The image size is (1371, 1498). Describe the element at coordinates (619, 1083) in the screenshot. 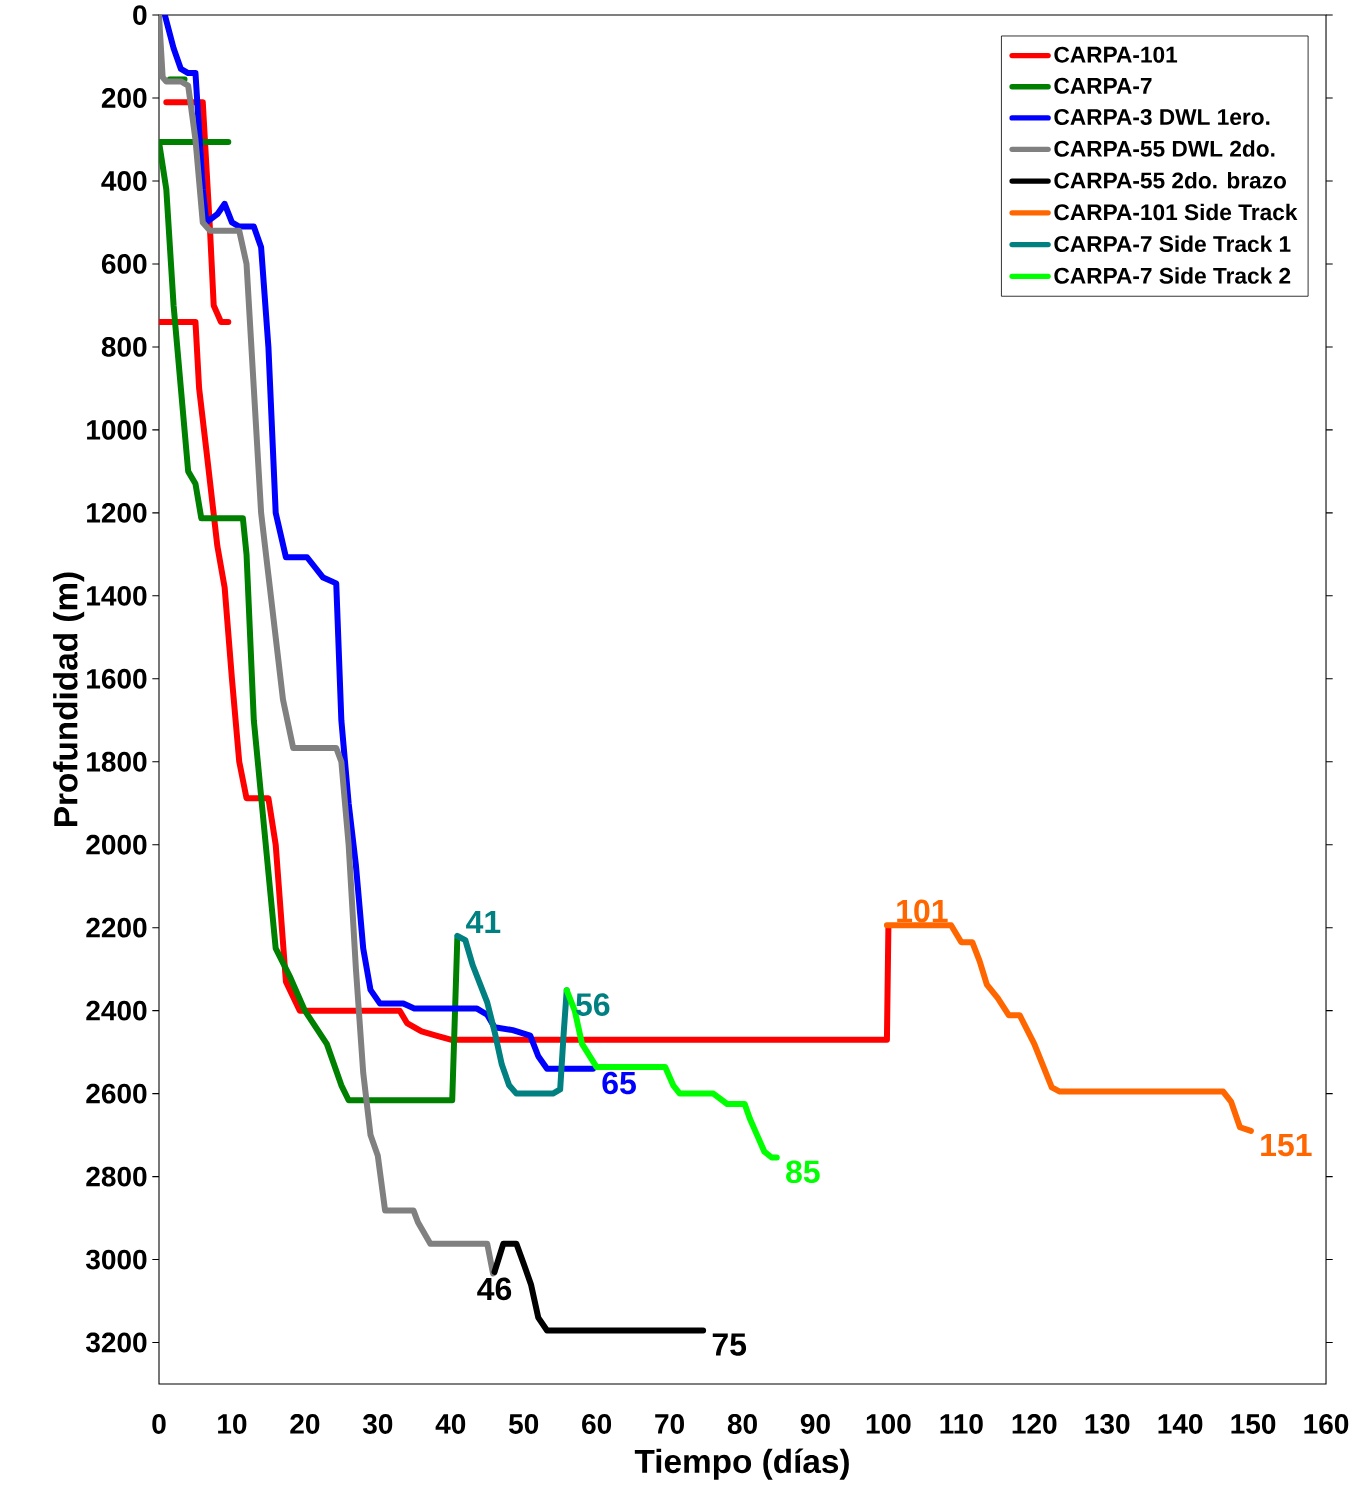

I see `annotation: 65` at that location.